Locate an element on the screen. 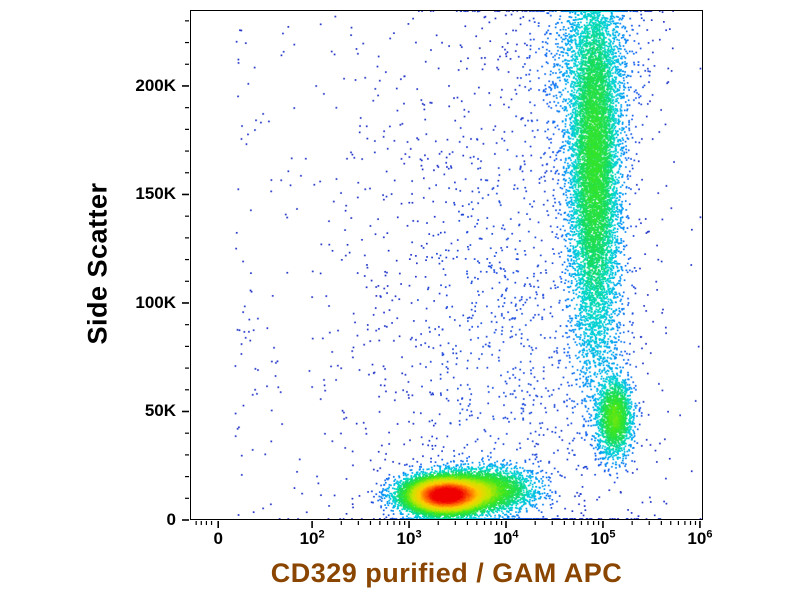  x-tick-label: 10² is located at coordinates (312, 538).